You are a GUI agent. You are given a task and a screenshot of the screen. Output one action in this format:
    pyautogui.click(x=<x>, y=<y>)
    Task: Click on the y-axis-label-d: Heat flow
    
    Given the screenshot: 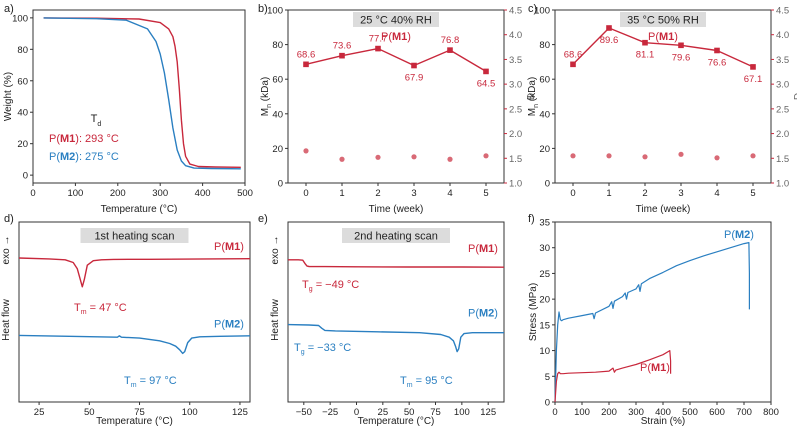 What is the action you would take?
    pyautogui.click(x=6, y=319)
    